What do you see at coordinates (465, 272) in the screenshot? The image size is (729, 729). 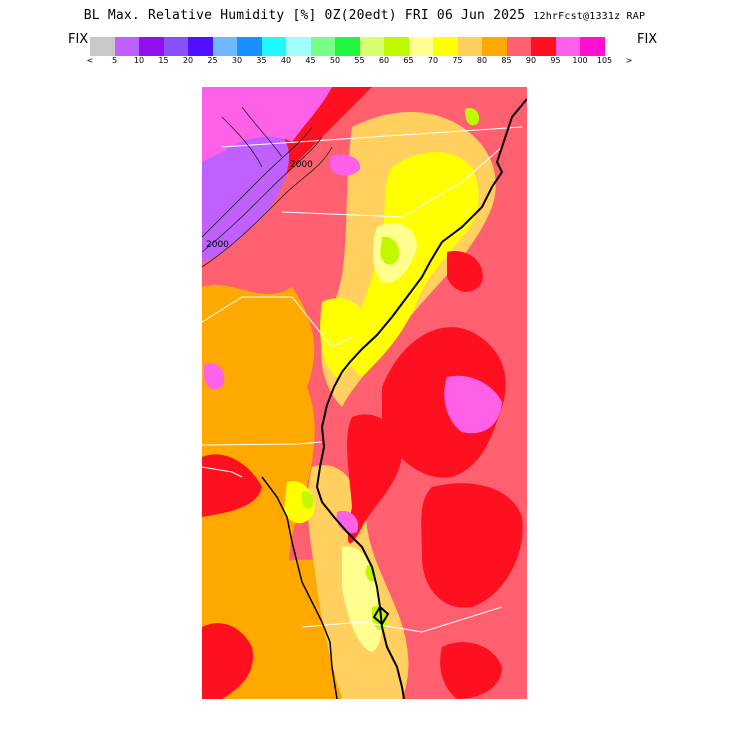 I see `field-red-offshore-b` at bounding box center [465, 272].